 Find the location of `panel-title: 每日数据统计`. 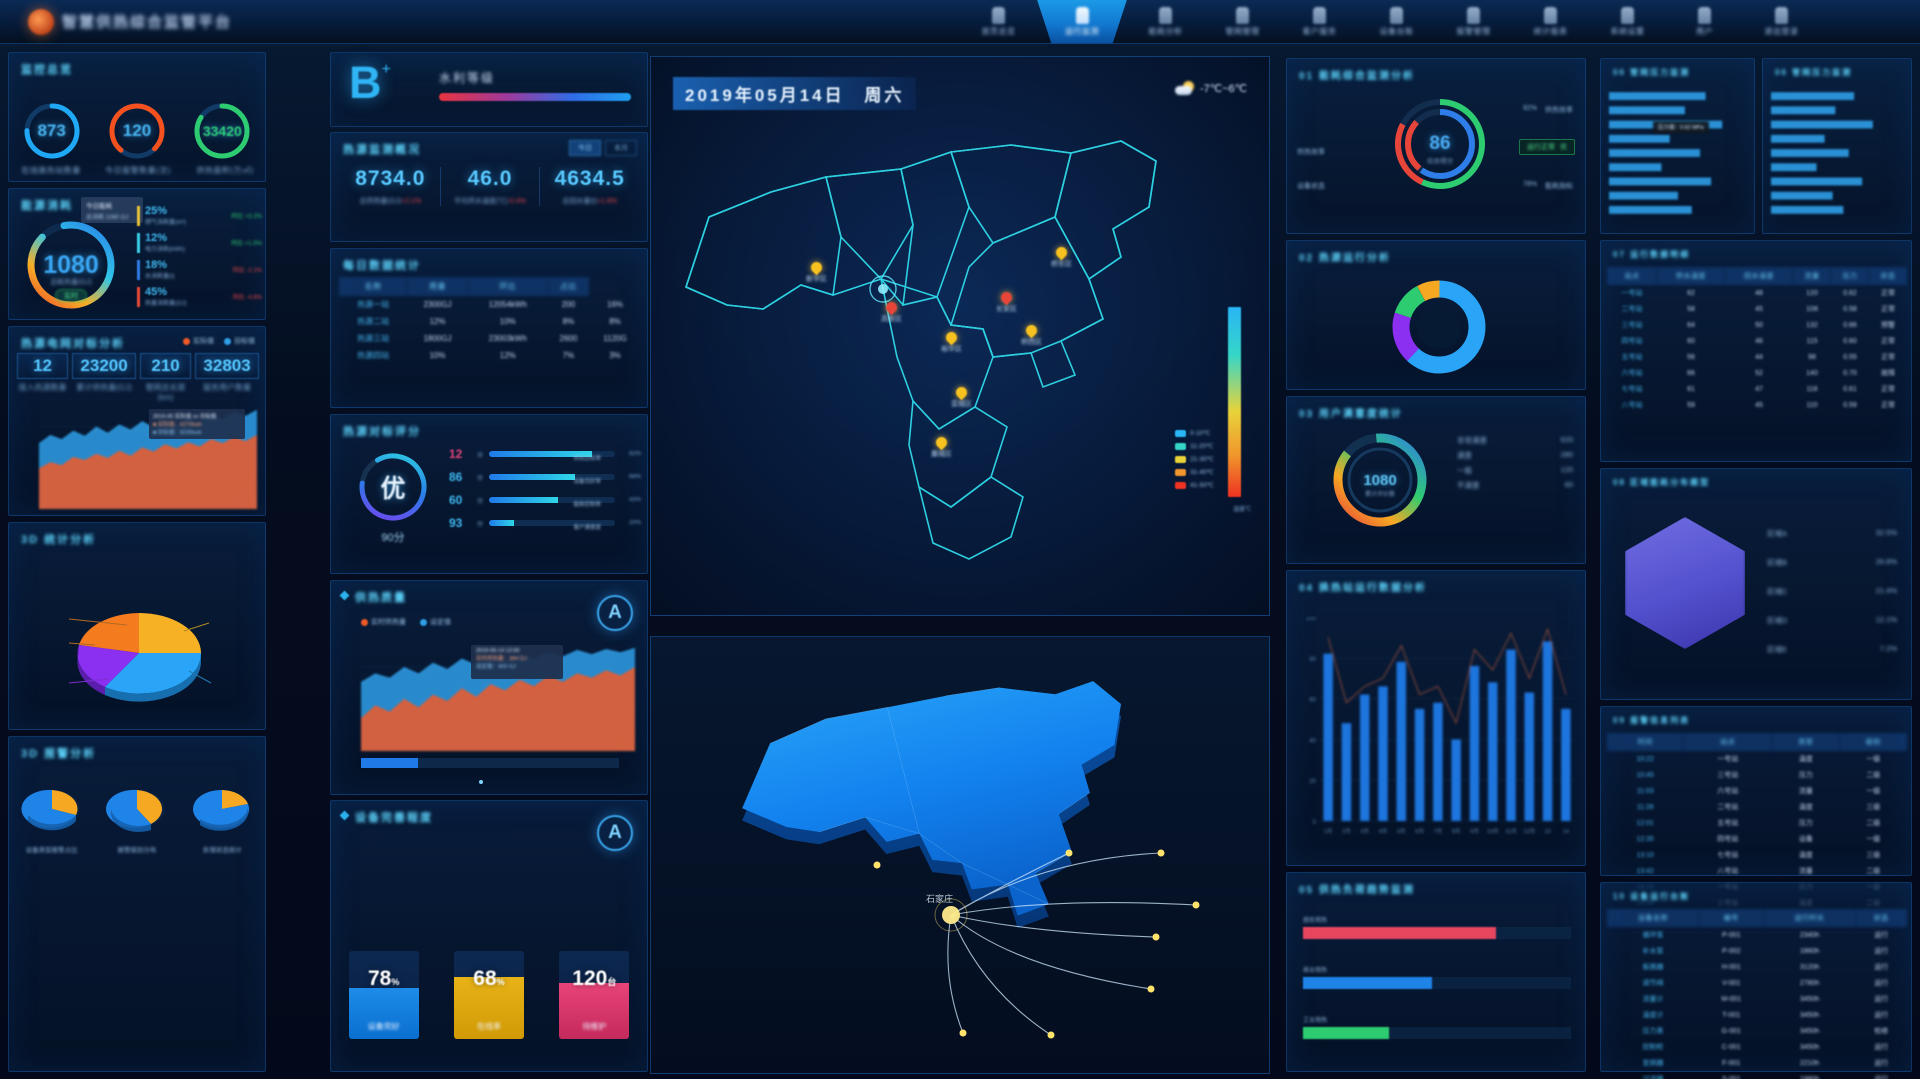

panel-title: 每日数据统计 is located at coordinates (382, 266).